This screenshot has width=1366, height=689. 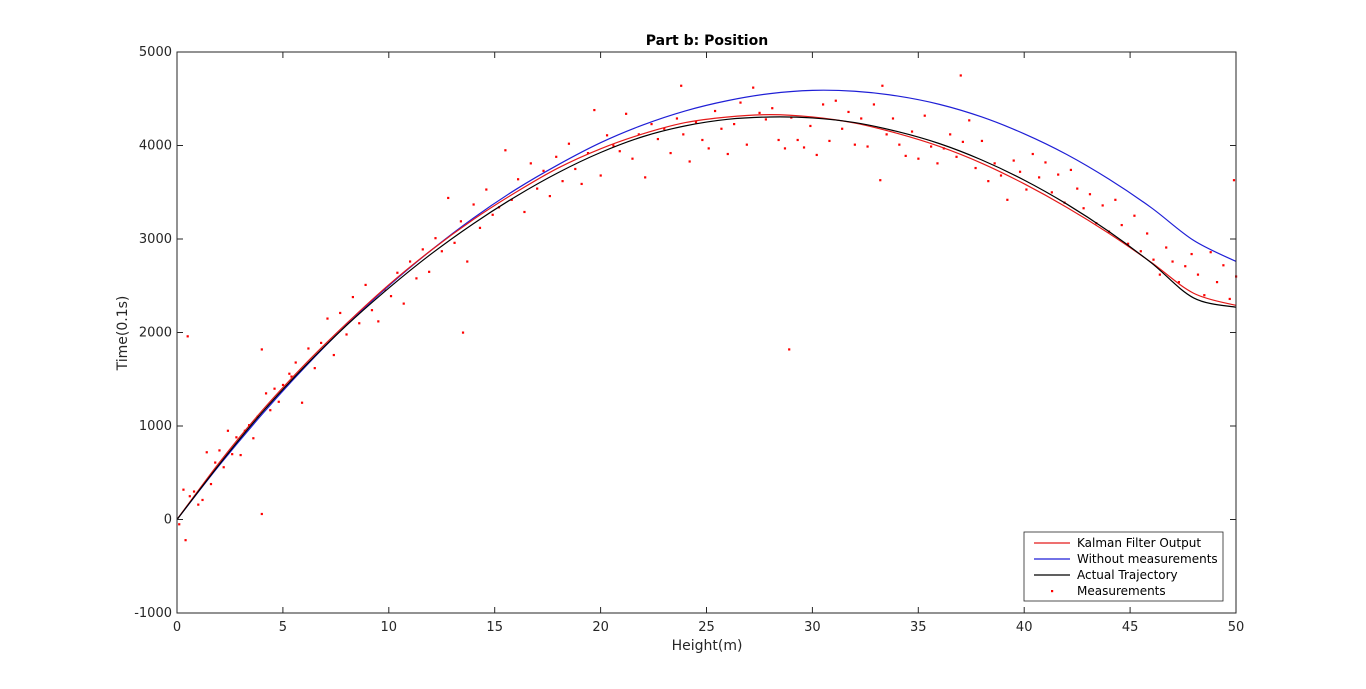 I want to click on legend-label: Kalman Filter Output, so click(x=1139, y=543).